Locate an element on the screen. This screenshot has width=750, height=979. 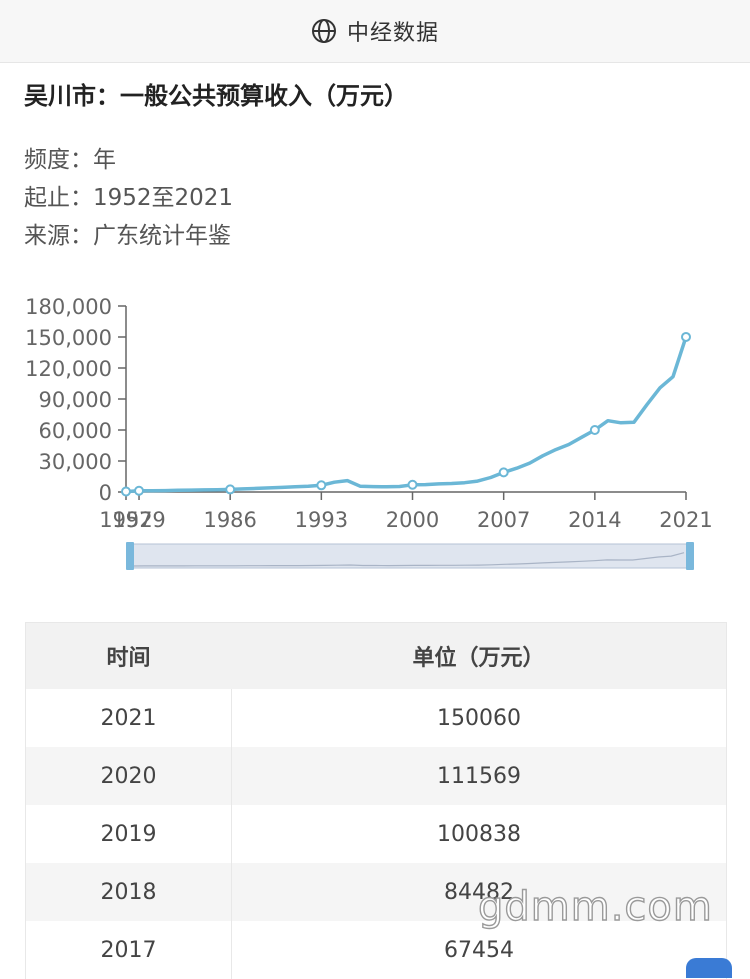
zoom-handle-right is located at coordinates (690, 556).